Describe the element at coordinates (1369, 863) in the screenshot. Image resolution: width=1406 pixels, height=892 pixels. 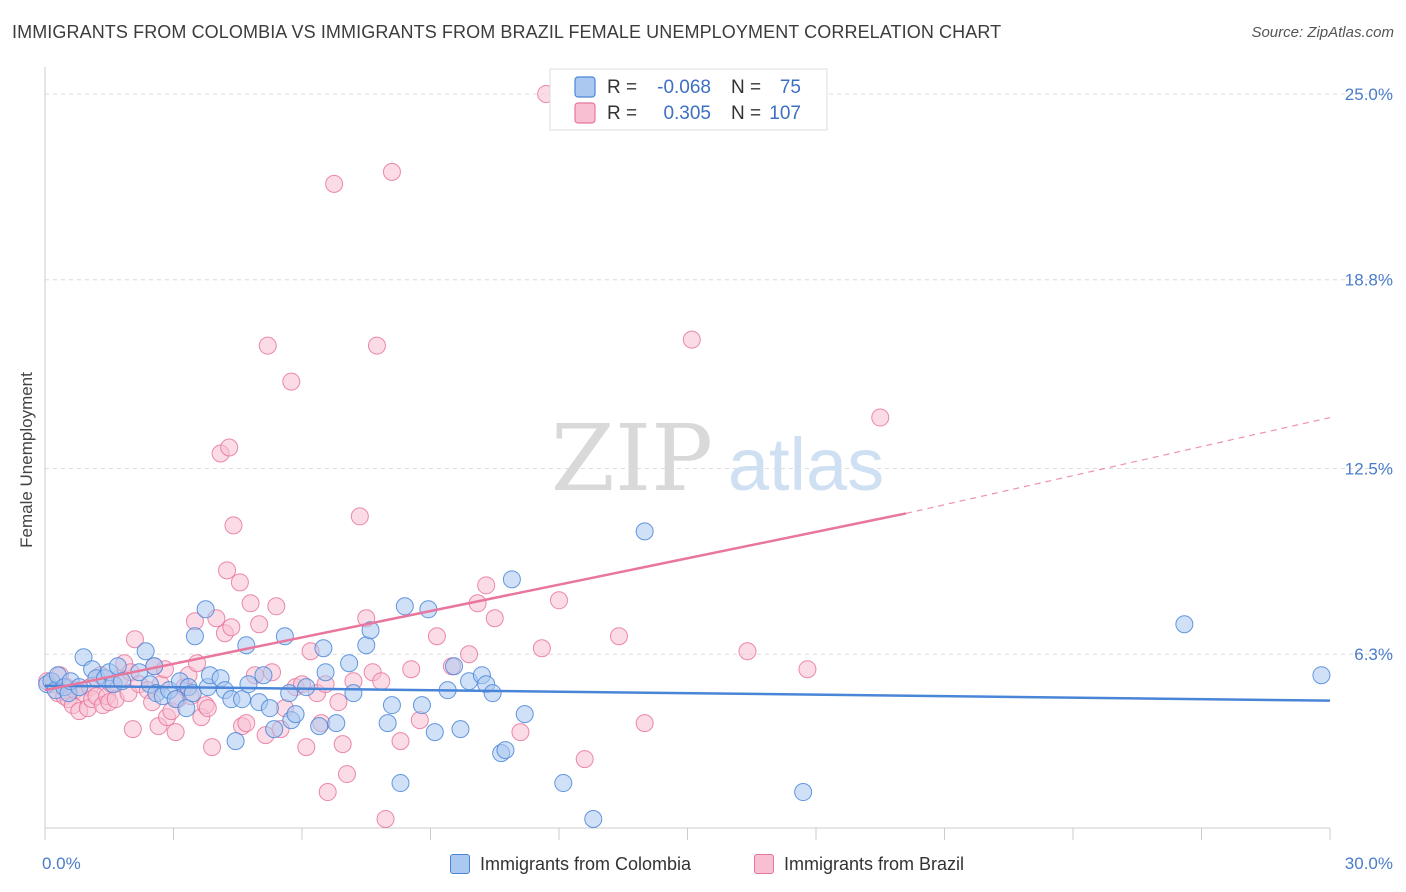
I see `x-tick-label-max: 30.0%` at that location.